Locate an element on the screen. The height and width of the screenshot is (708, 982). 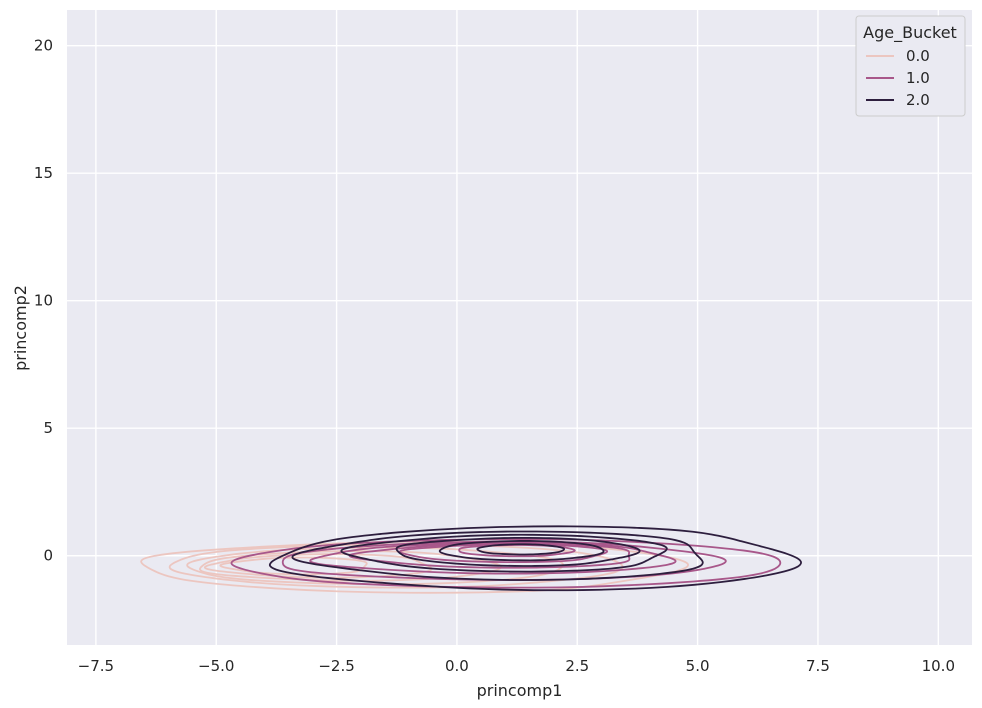
x-axis-label: princomp1 is located at coordinates (520, 690).